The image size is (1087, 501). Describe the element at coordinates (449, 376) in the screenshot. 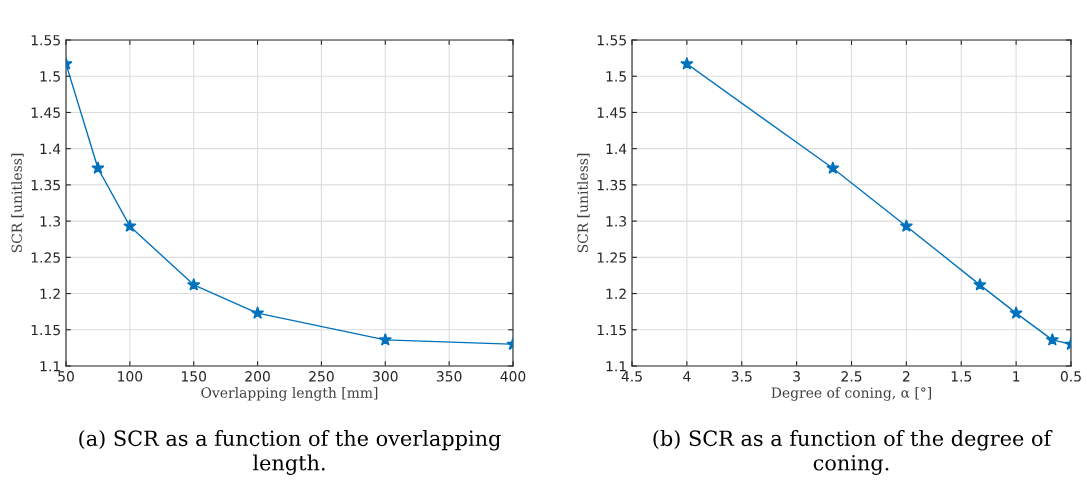

I see `x-tick-label: 350` at that location.